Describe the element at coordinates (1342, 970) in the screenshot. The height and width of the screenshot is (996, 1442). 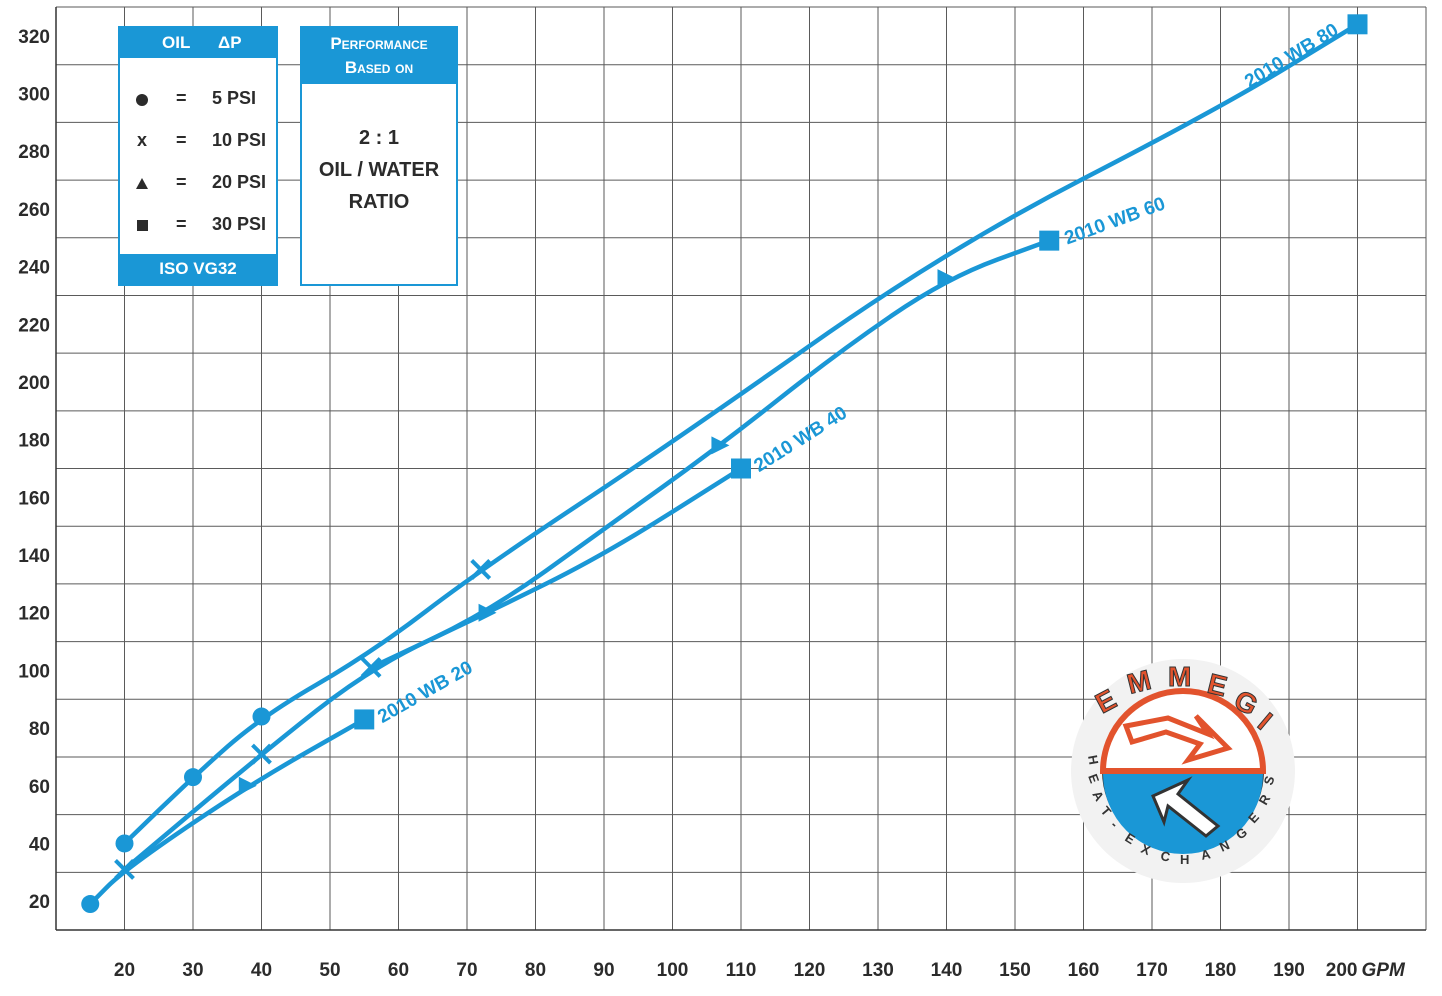
I see `x-tick-label: 200` at that location.